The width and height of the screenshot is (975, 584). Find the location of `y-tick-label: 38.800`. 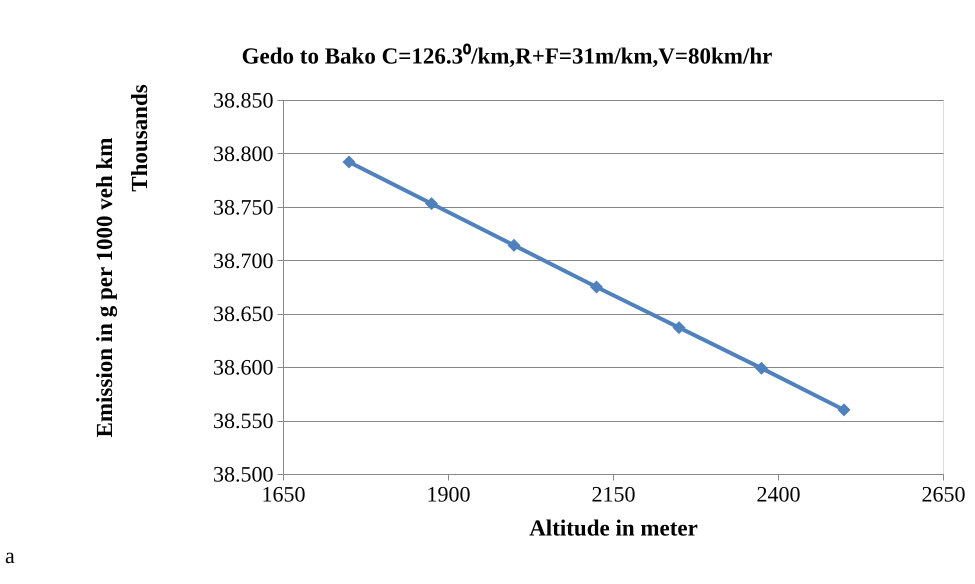

y-tick-label: 38.800 is located at coordinates (243, 153).